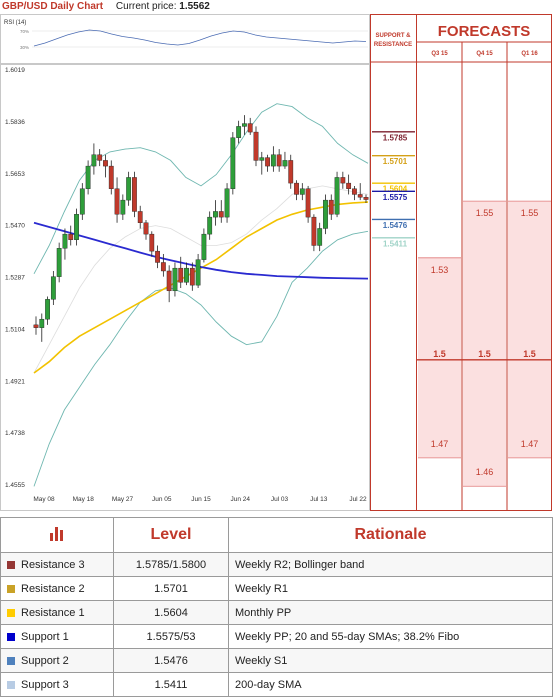 Image resolution: width=553 pixels, height=698 pixels. What do you see at coordinates (57, 660) in the screenshot?
I see `level-name-cell: Support 2` at bounding box center [57, 660].